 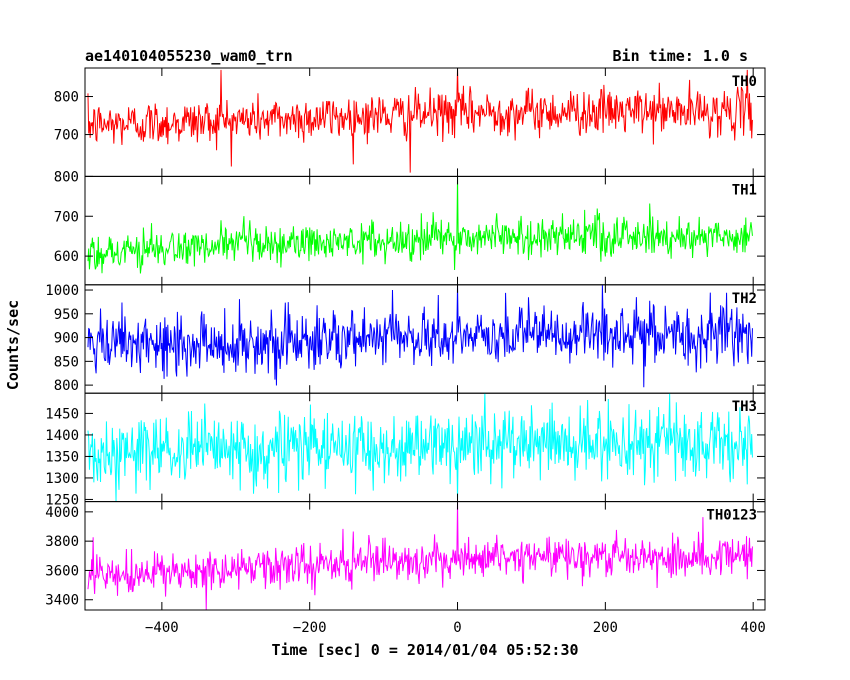 What do you see at coordinates (605, 628) in the screenshot?
I see `x-tick-label: 200` at bounding box center [605, 628].